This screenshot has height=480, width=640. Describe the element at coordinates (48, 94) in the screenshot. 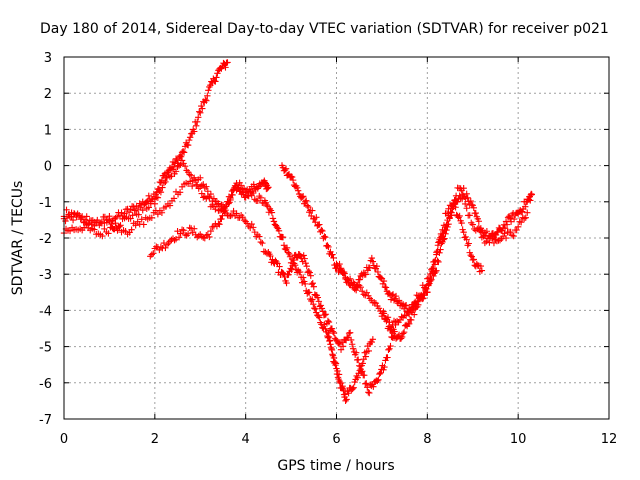

I see `y-tick-label: 2` at that location.